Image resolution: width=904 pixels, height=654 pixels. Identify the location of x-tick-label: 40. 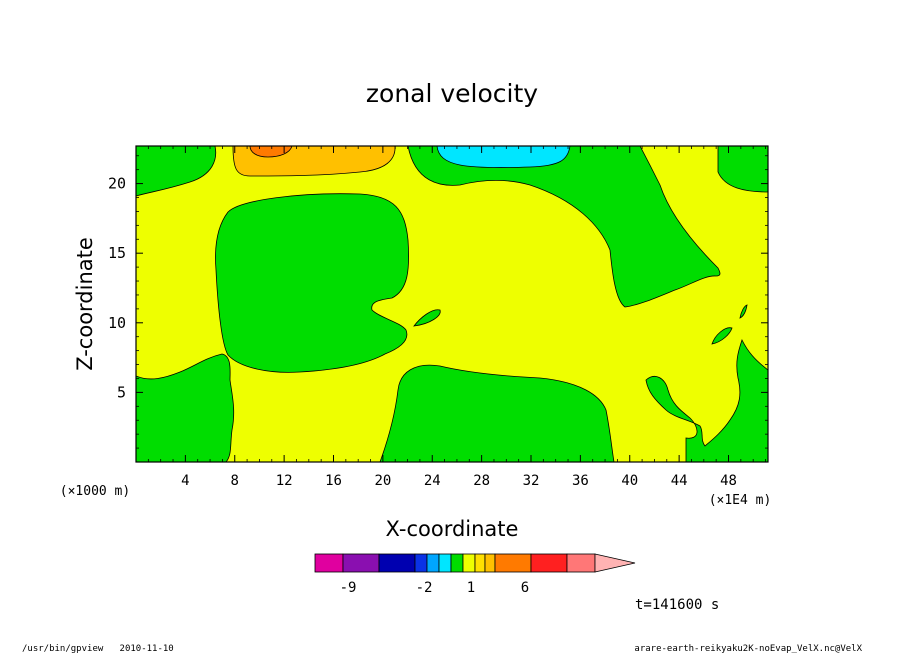
(629, 481).